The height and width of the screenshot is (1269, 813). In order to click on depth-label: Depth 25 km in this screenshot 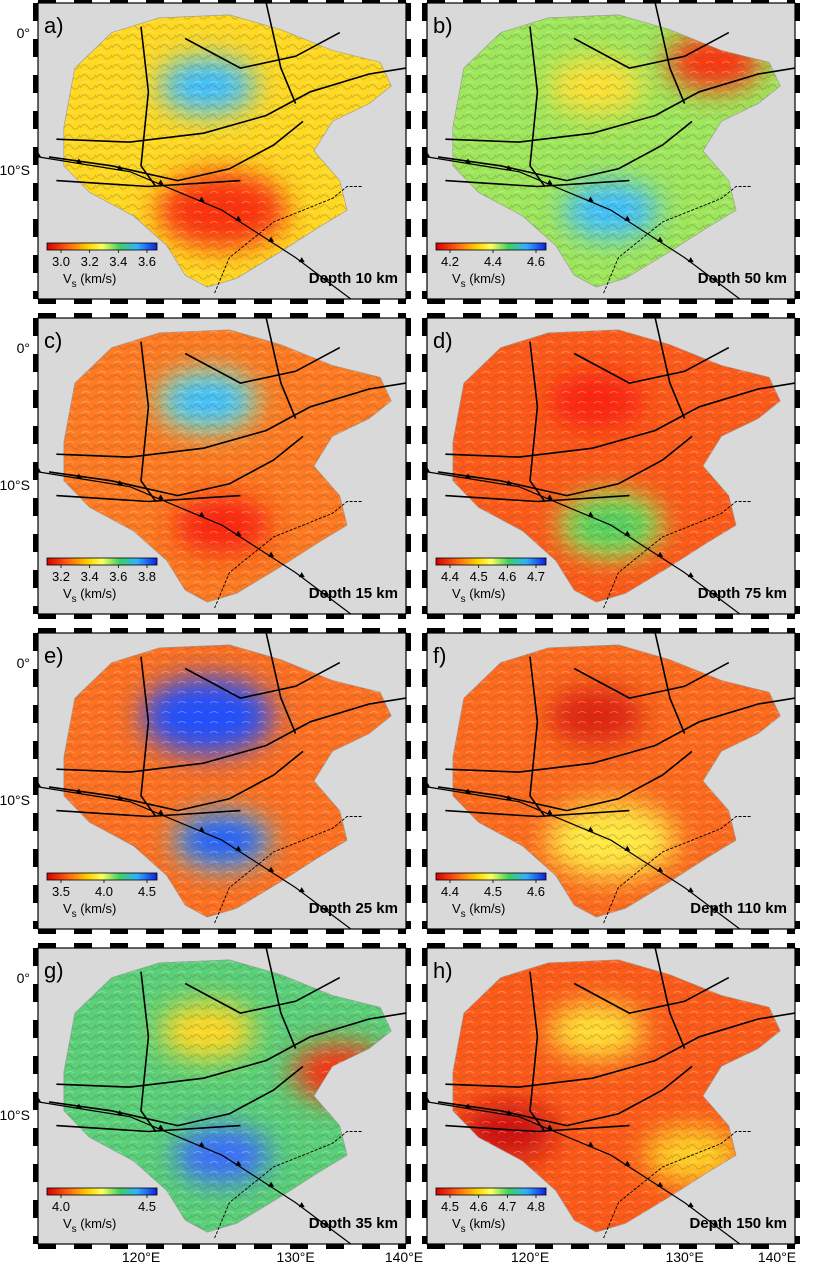, I will do `click(353, 908)`.